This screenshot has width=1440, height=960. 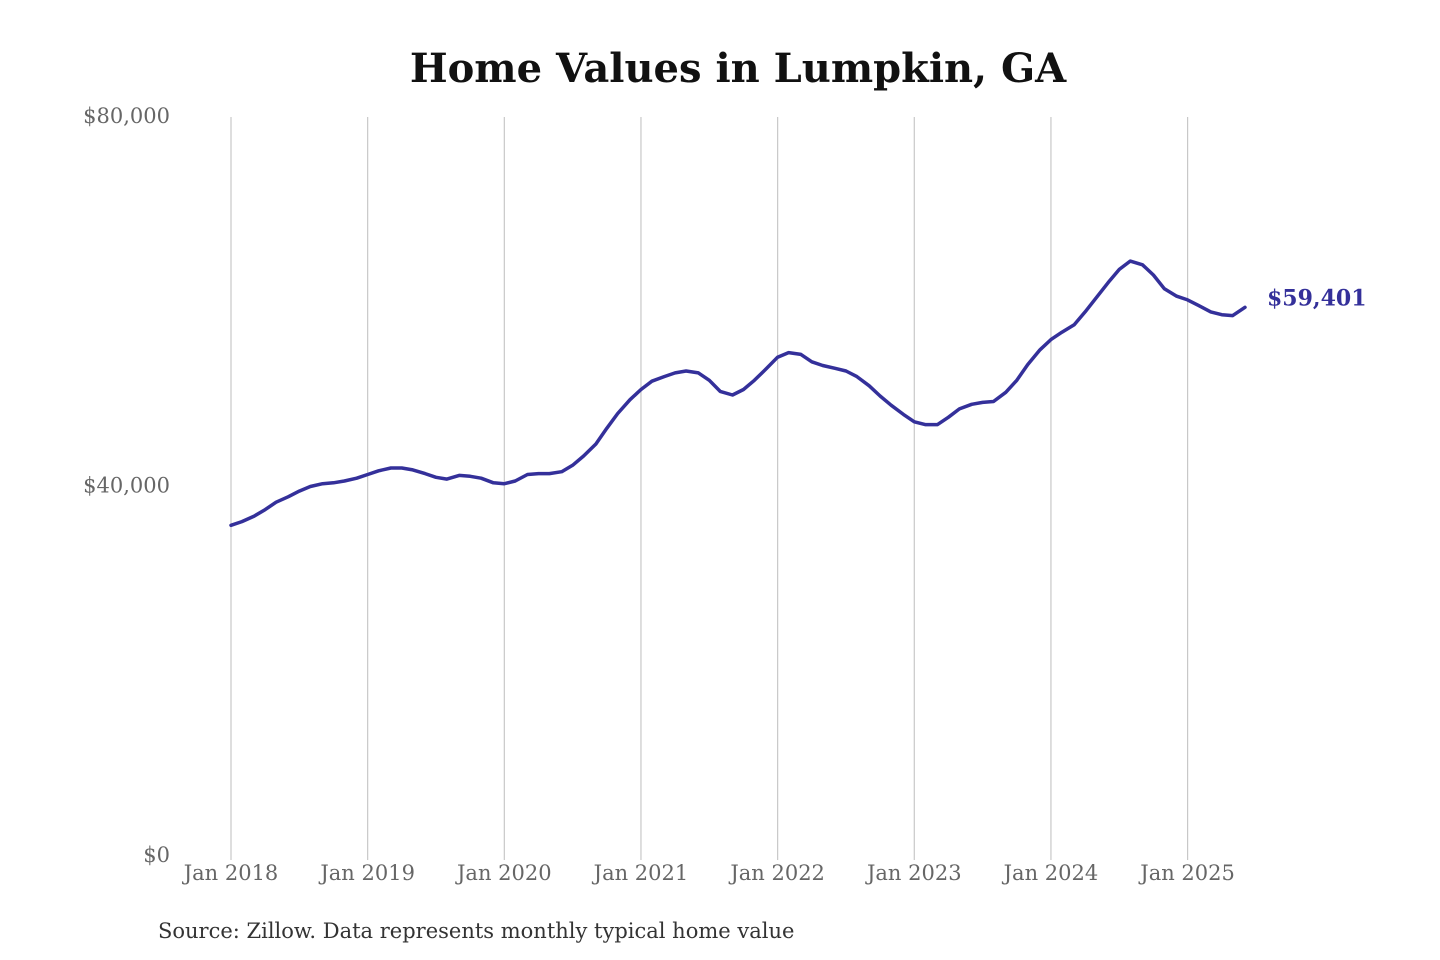 I want to click on x-tick-label: Jan 2022, so click(x=776, y=873).